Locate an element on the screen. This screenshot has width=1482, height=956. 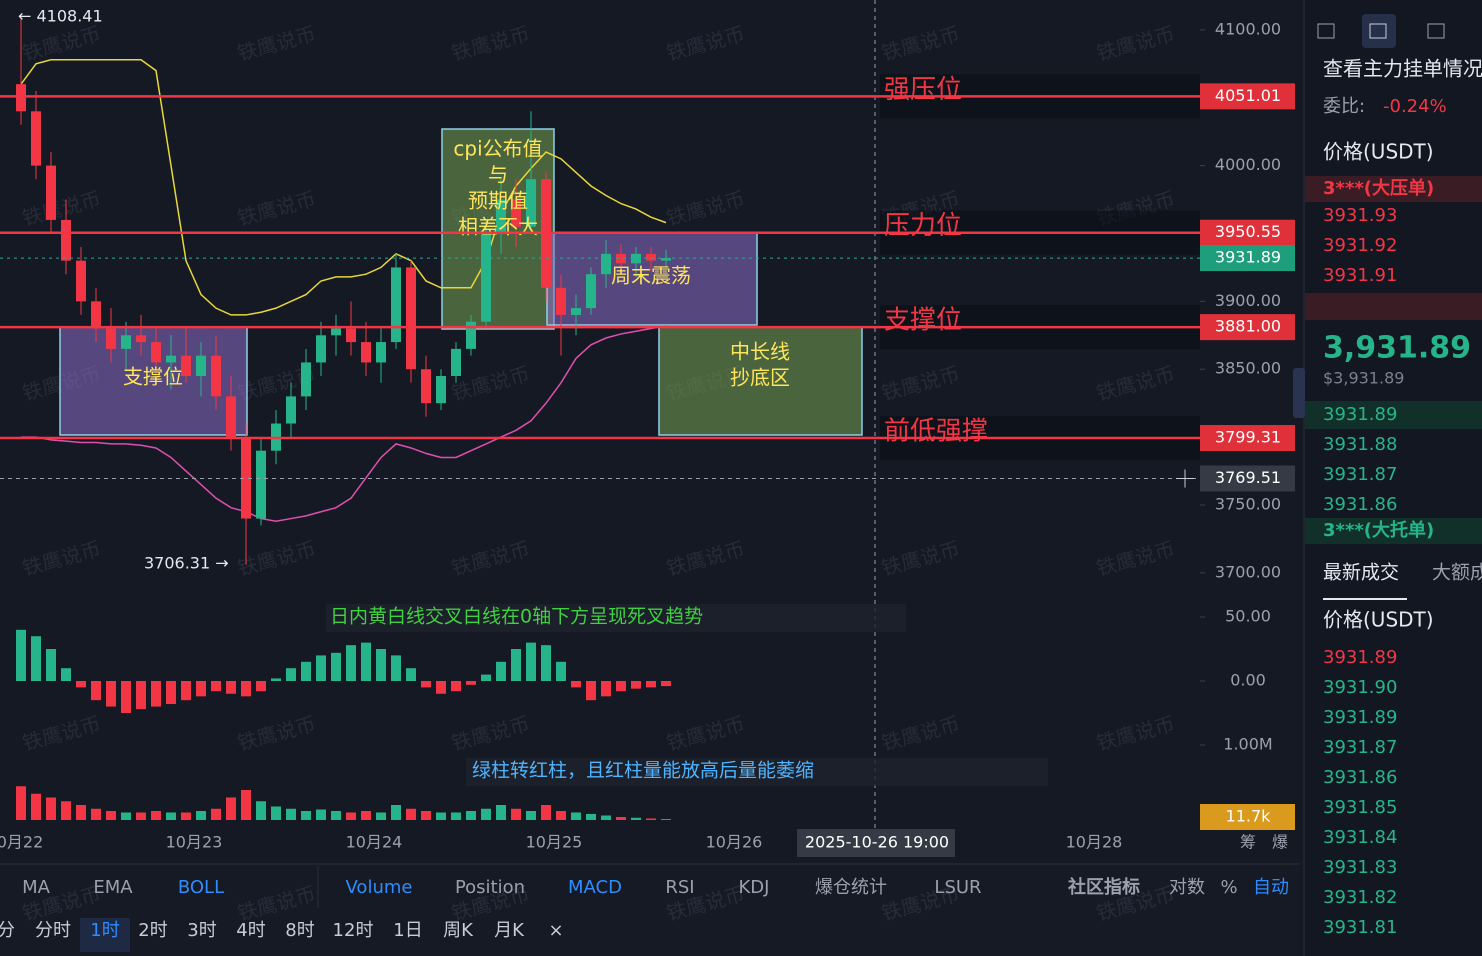
indicator-tab: BOLL is located at coordinates (201, 887).